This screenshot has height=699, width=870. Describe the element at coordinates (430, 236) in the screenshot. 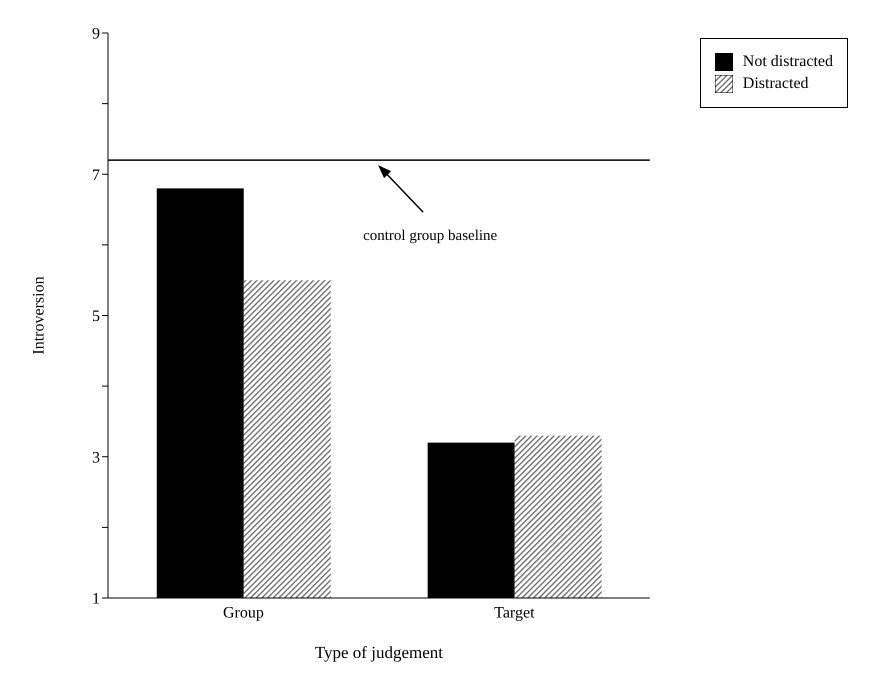

I see `ref-line-label: control group baseline` at that location.